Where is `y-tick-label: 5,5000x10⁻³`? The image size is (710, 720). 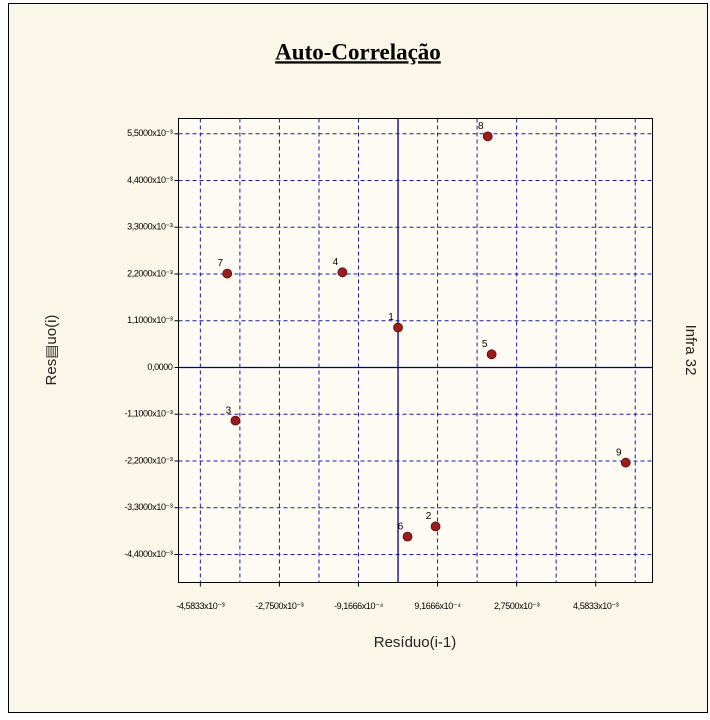
y-tick-label: 5,5000x10⁻³ is located at coordinates (150, 133).